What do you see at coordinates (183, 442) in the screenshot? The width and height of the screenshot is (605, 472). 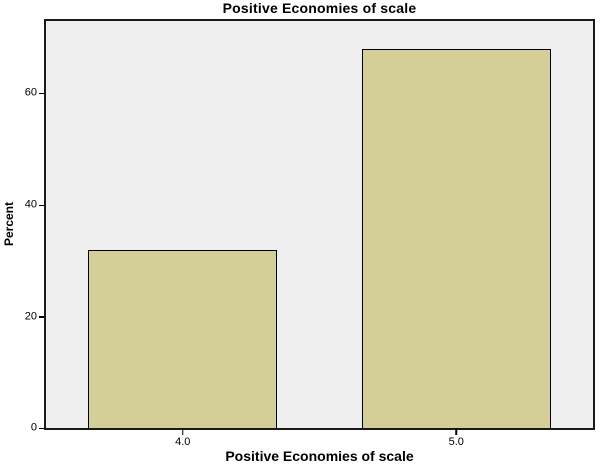 I see `x-tick-label: 4.0` at bounding box center [183, 442].